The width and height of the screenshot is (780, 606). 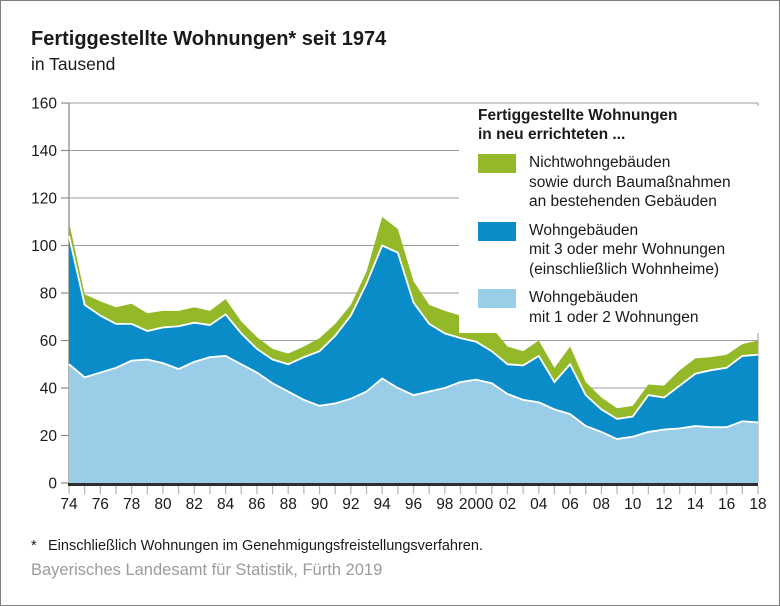 What do you see at coordinates (497, 231) in the screenshot?
I see `legend-swatch-blue` at bounding box center [497, 231].